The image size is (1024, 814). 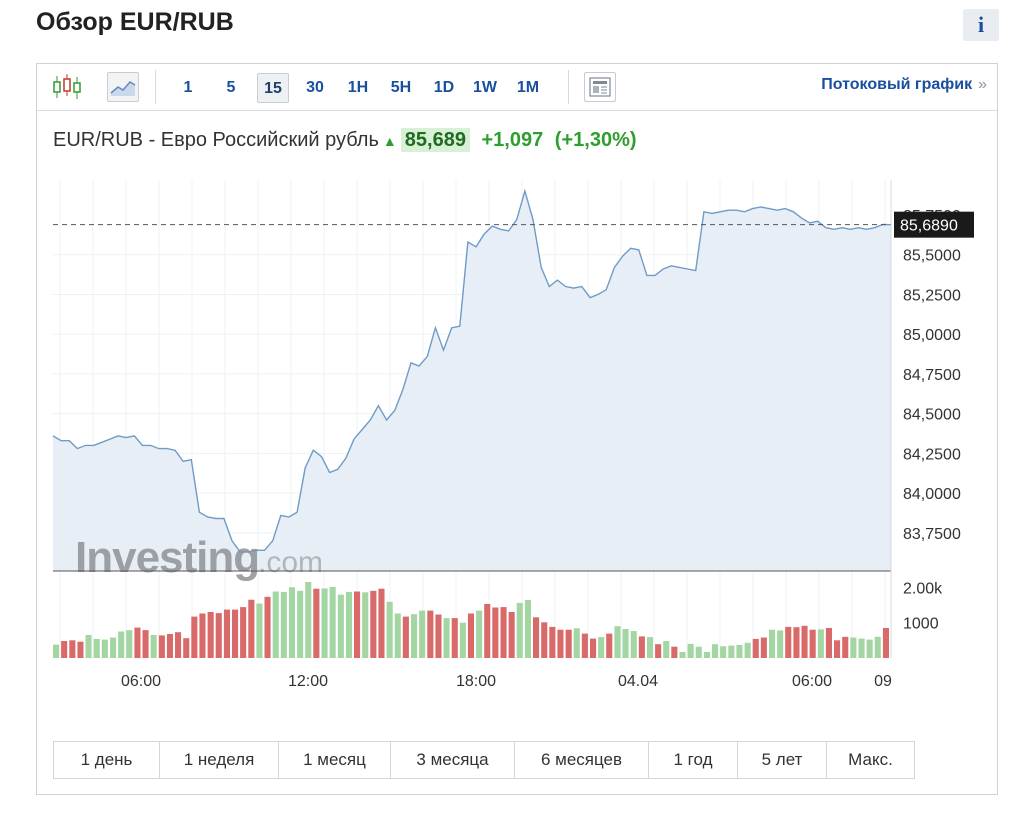 I want to click on current-price-badge-label: 85,6890, so click(x=929, y=226).